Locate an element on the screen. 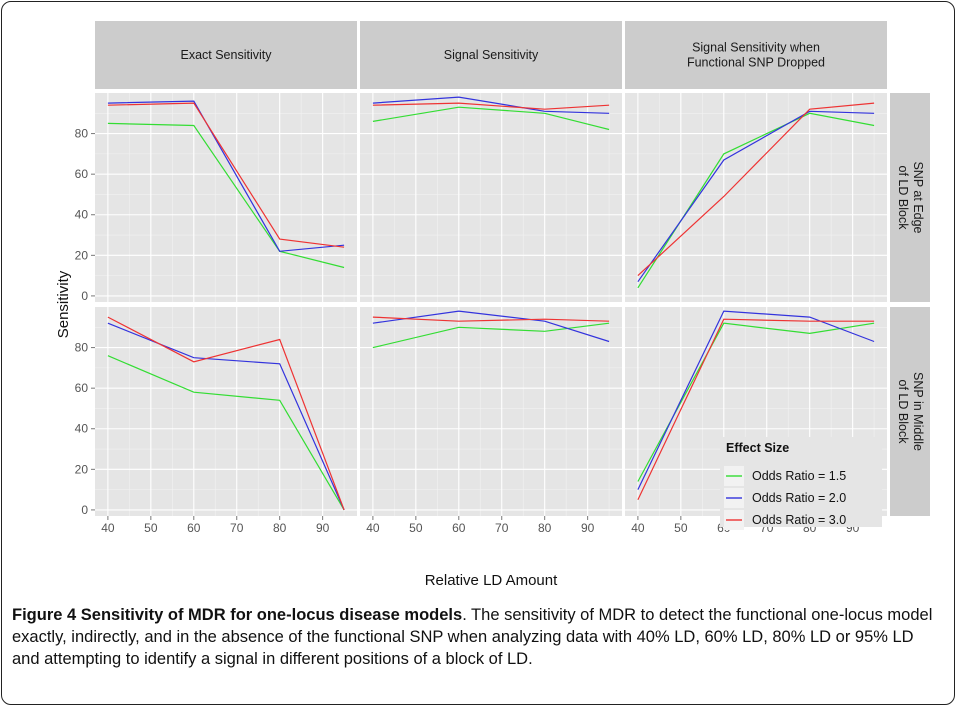 This screenshot has width=958, height=708. panel-r1-c1 is located at coordinates (226, 197).